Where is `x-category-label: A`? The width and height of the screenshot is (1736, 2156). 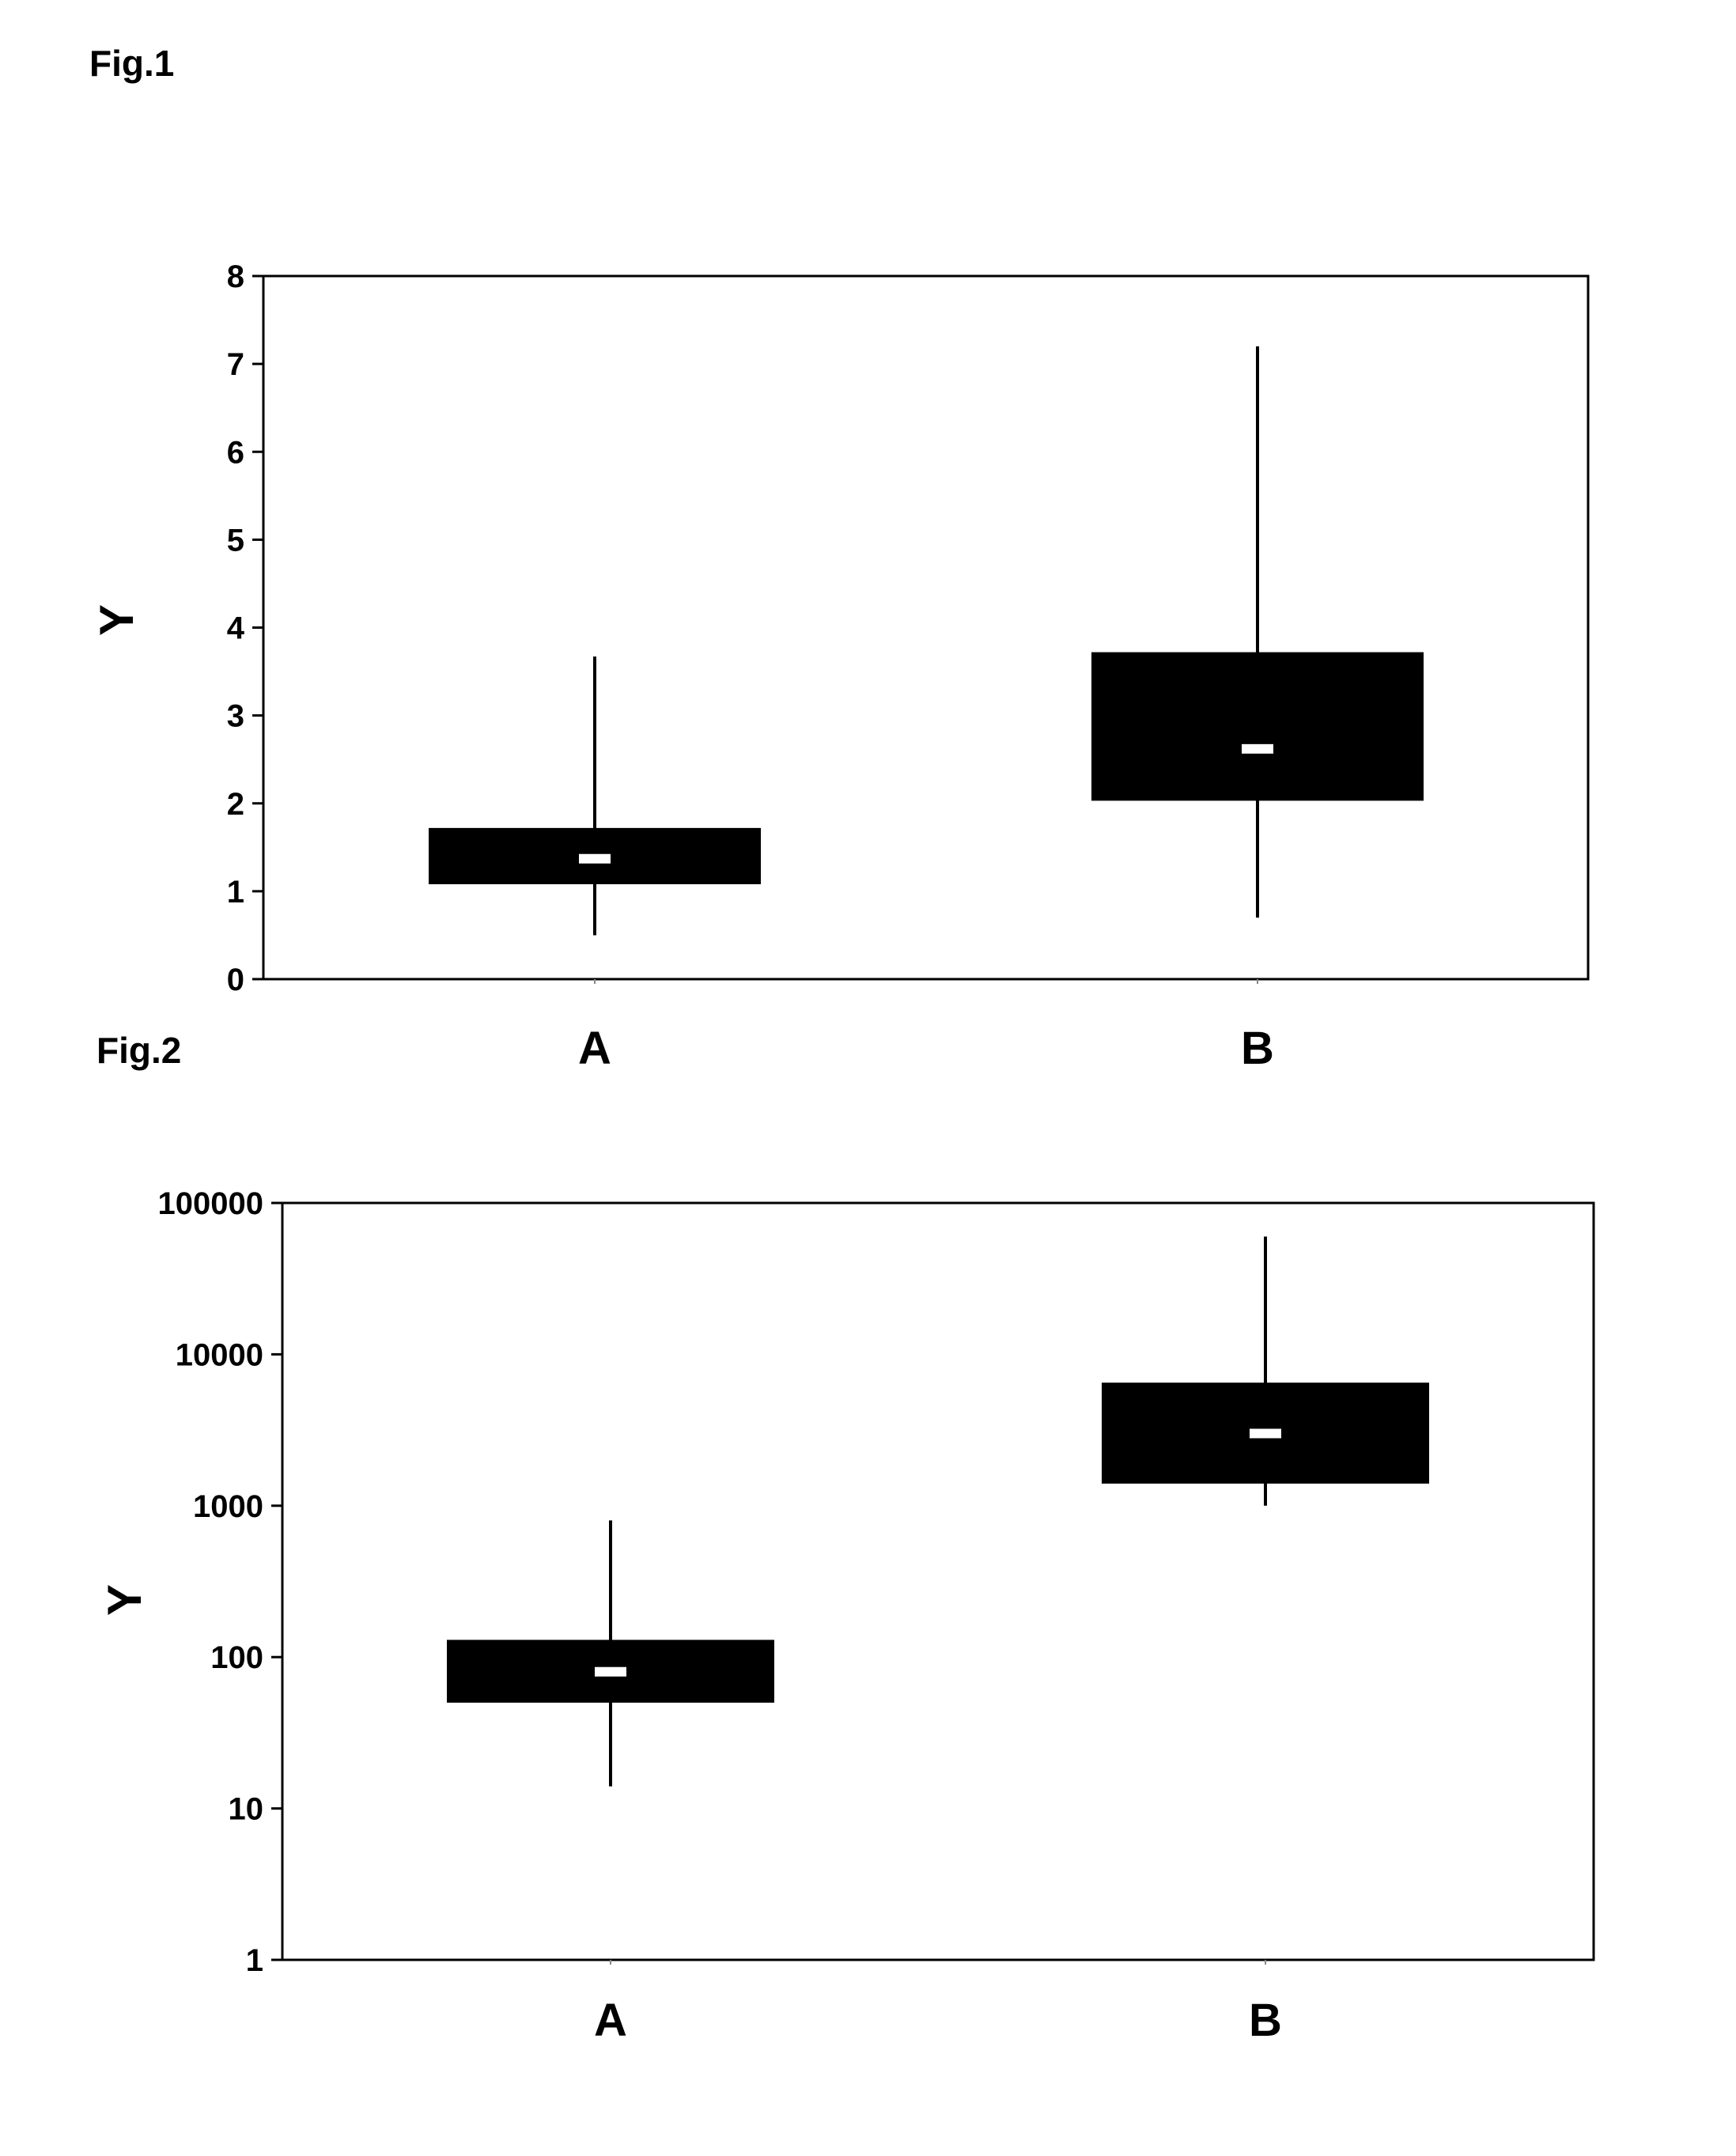
x-category-label: A is located at coordinates (610, 2020).